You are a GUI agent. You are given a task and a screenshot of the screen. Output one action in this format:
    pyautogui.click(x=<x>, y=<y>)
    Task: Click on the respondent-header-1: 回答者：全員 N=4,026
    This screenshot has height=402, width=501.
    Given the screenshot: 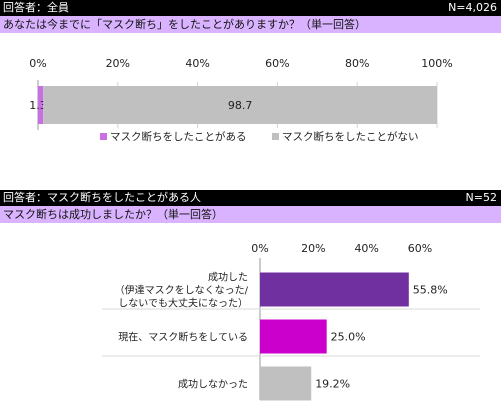 What is the action you would take?
    pyautogui.click(x=250, y=8)
    